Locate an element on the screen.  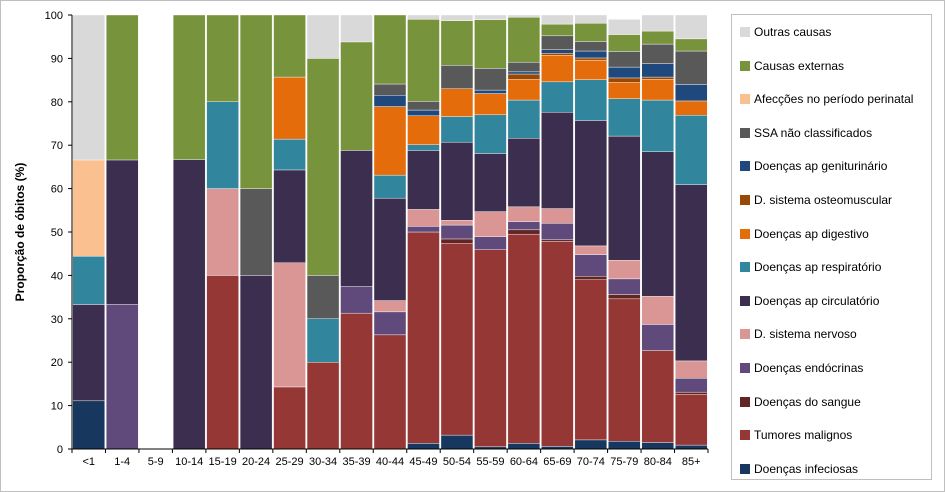
x-tick-label-2: 5-9 is located at coordinates (156, 462).